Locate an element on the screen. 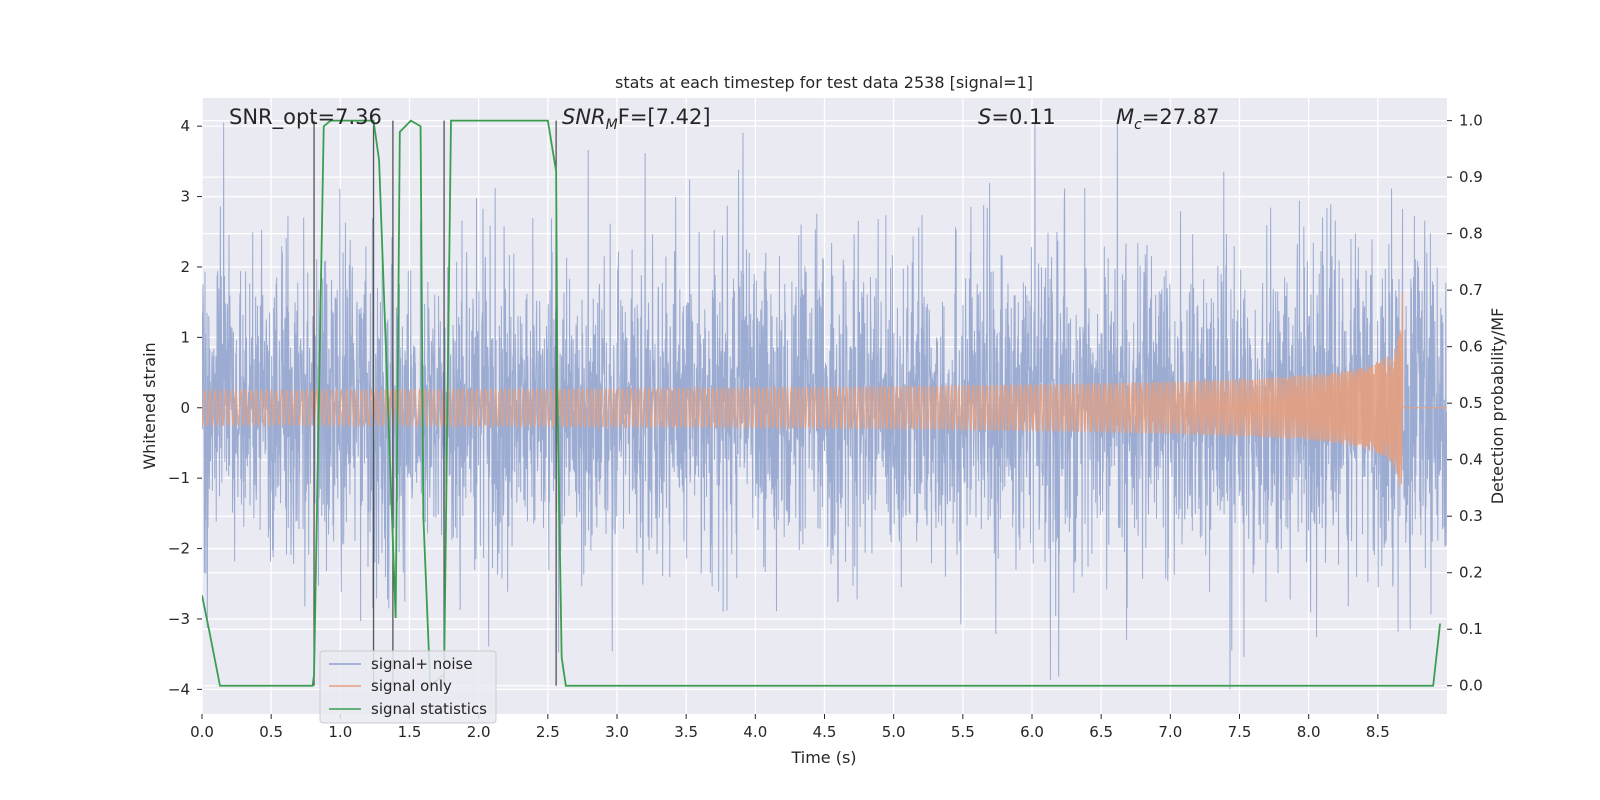  x-axis-label: Time (s) is located at coordinates (823, 757).